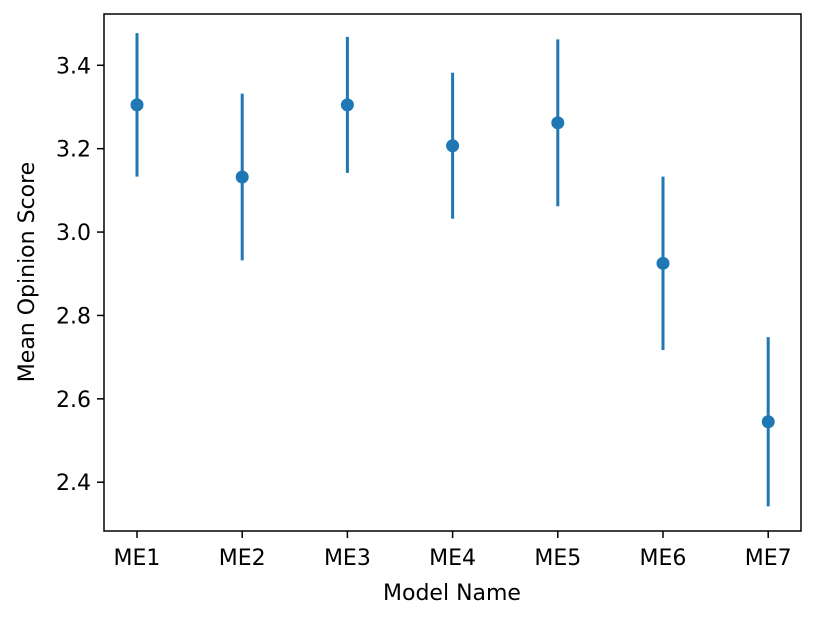 This screenshot has height=620, width=815. Describe the element at coordinates (73, 150) in the screenshot. I see `y-tick-label: 3.2` at that location.